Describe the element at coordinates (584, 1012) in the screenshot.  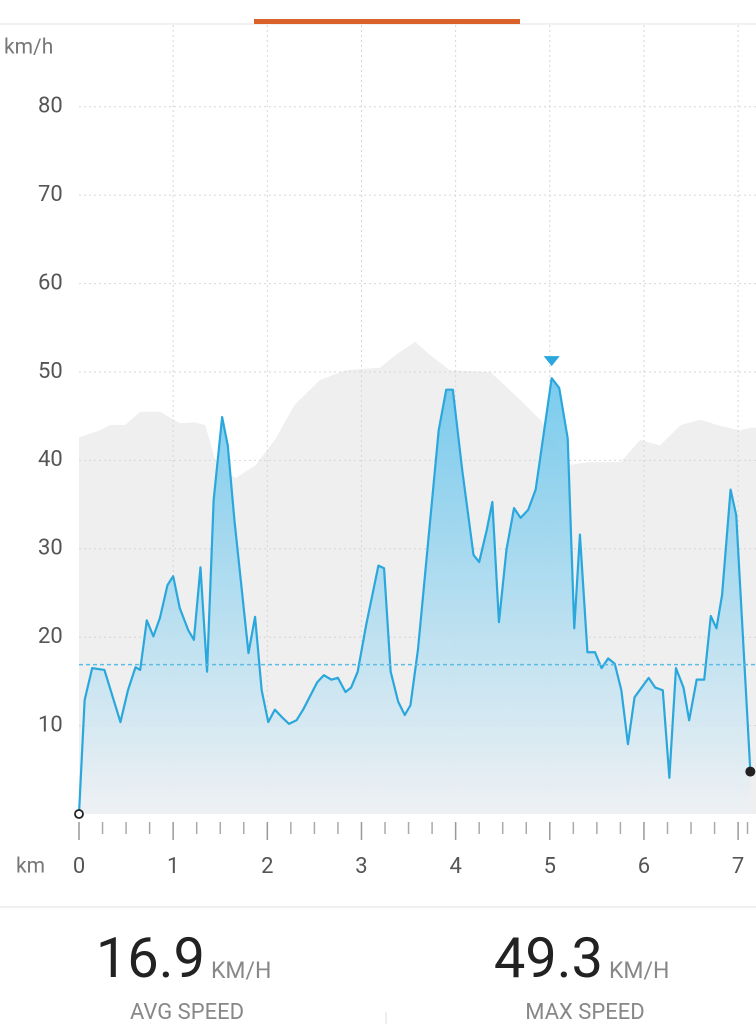
I see `max-label: MAX SPEED` at that location.